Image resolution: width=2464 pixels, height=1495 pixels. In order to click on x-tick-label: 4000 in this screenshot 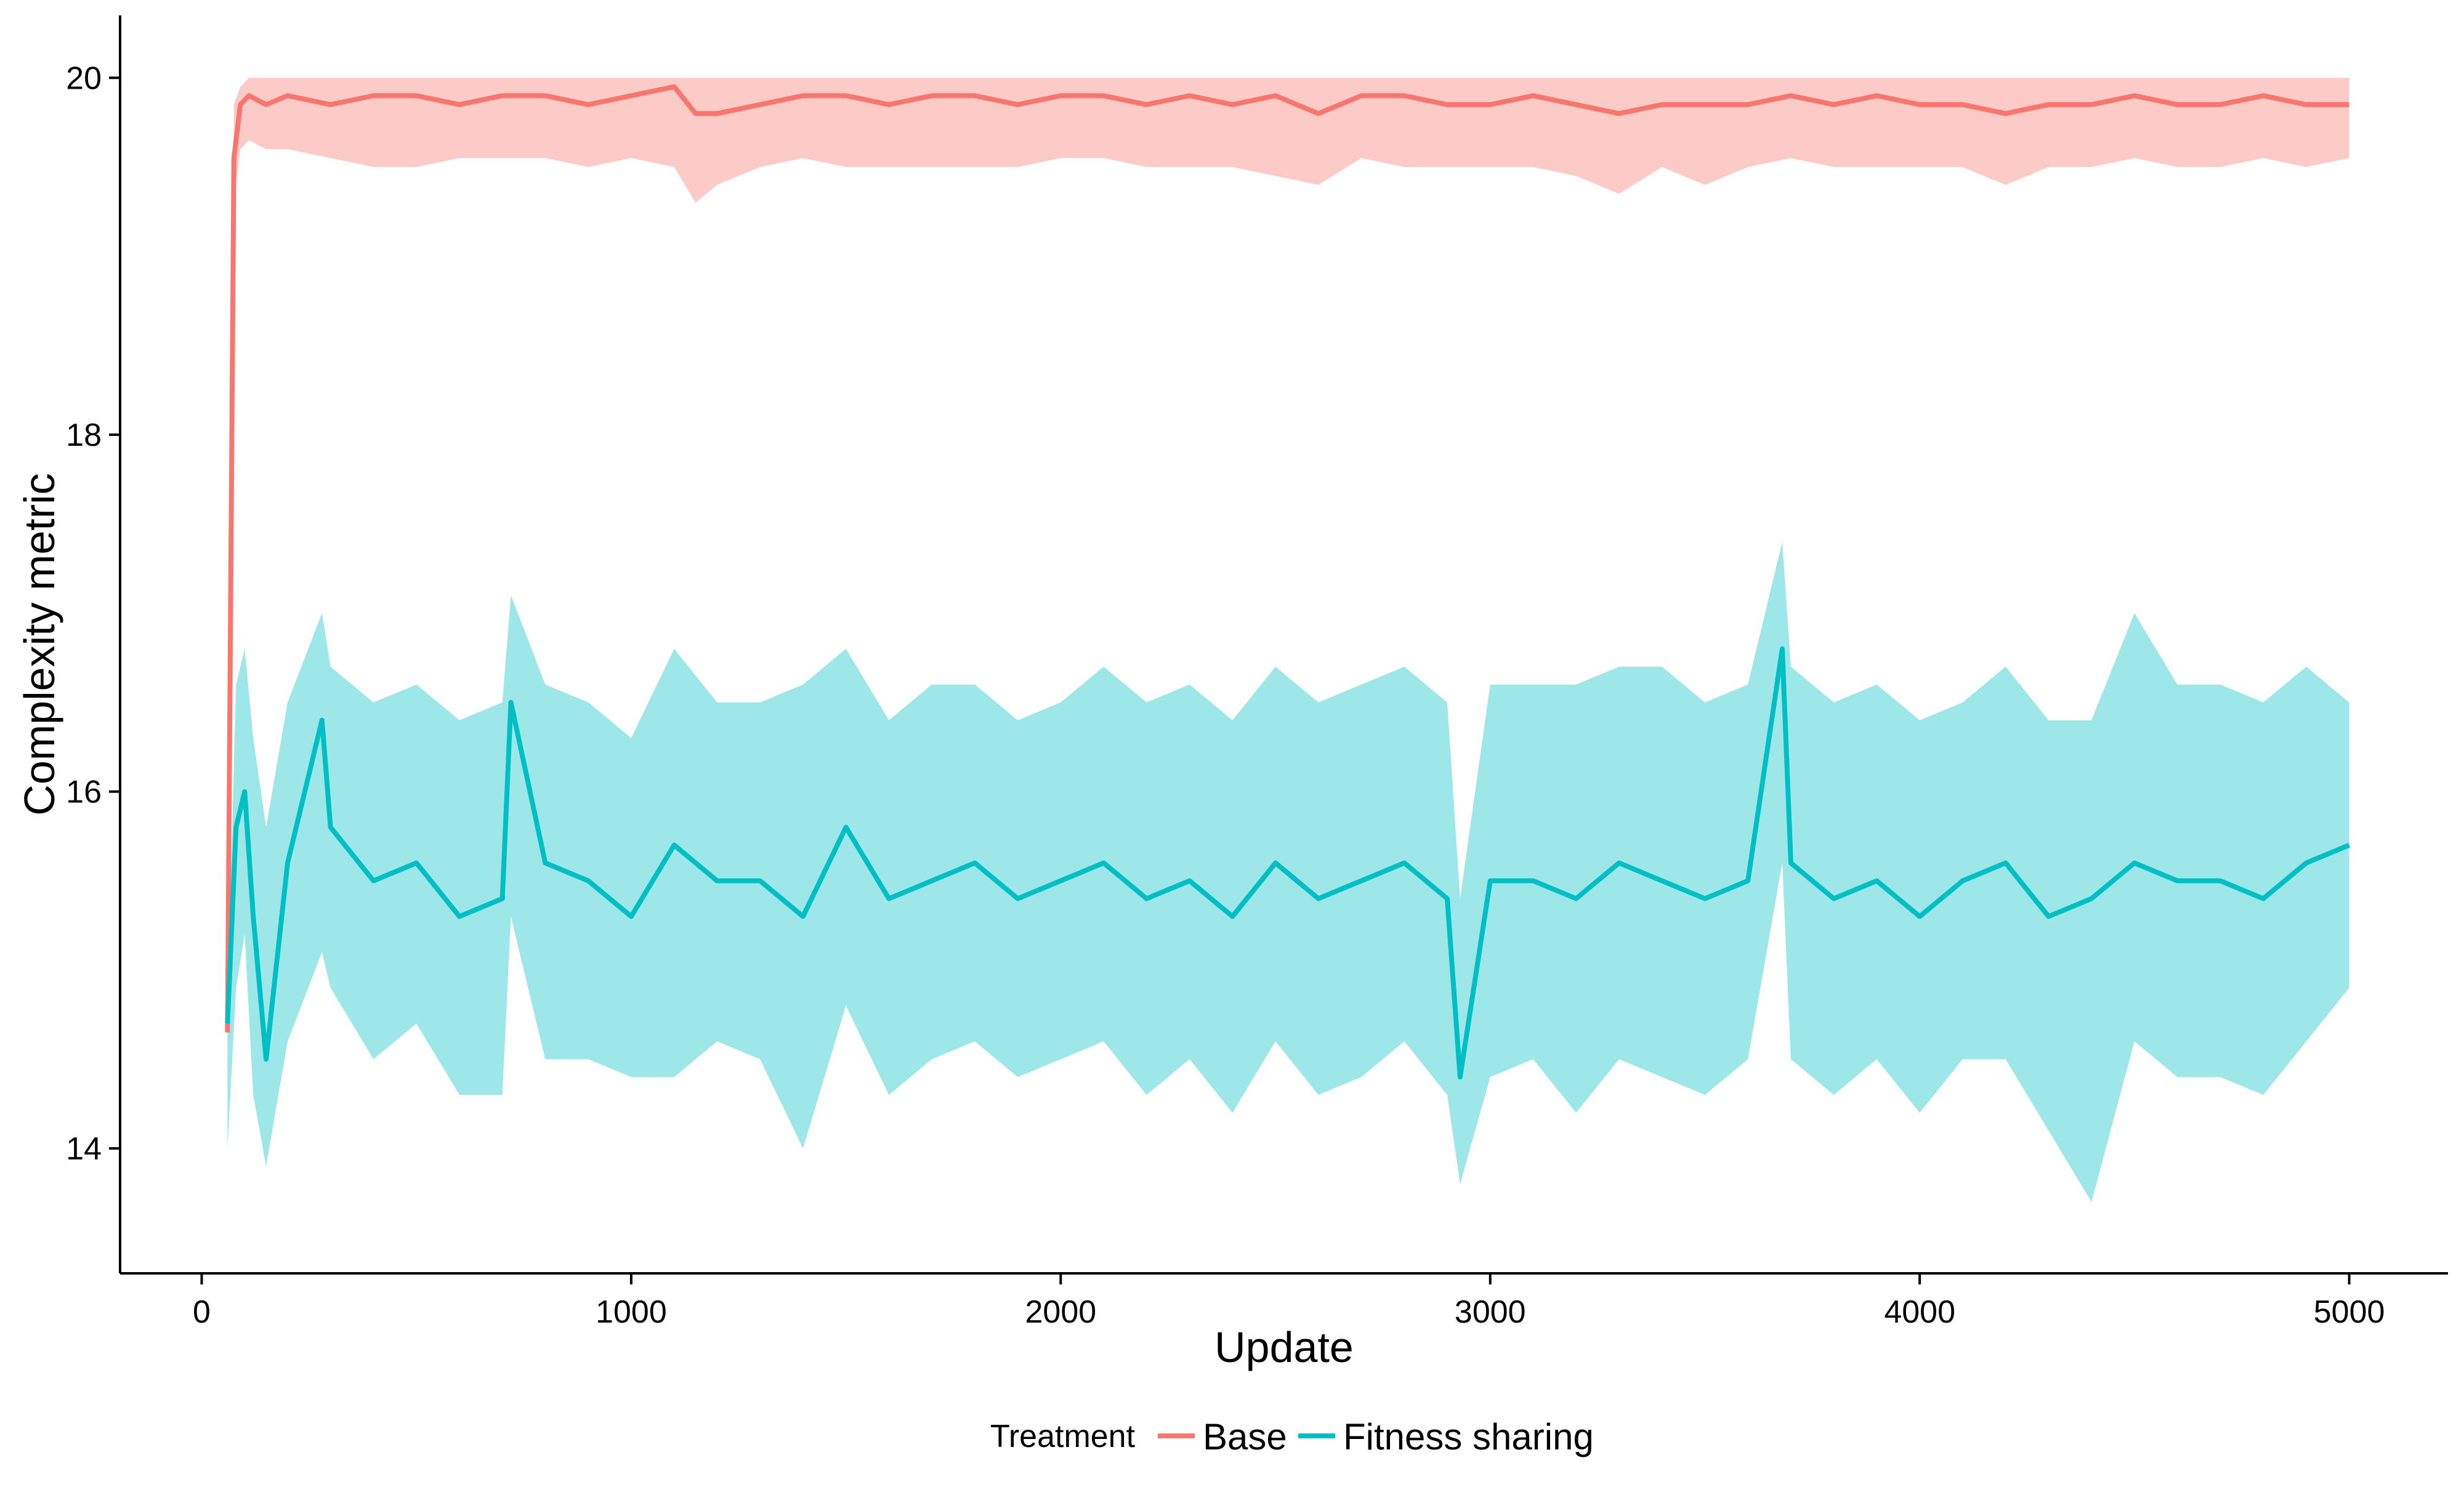, I will do `click(1919, 1312)`.